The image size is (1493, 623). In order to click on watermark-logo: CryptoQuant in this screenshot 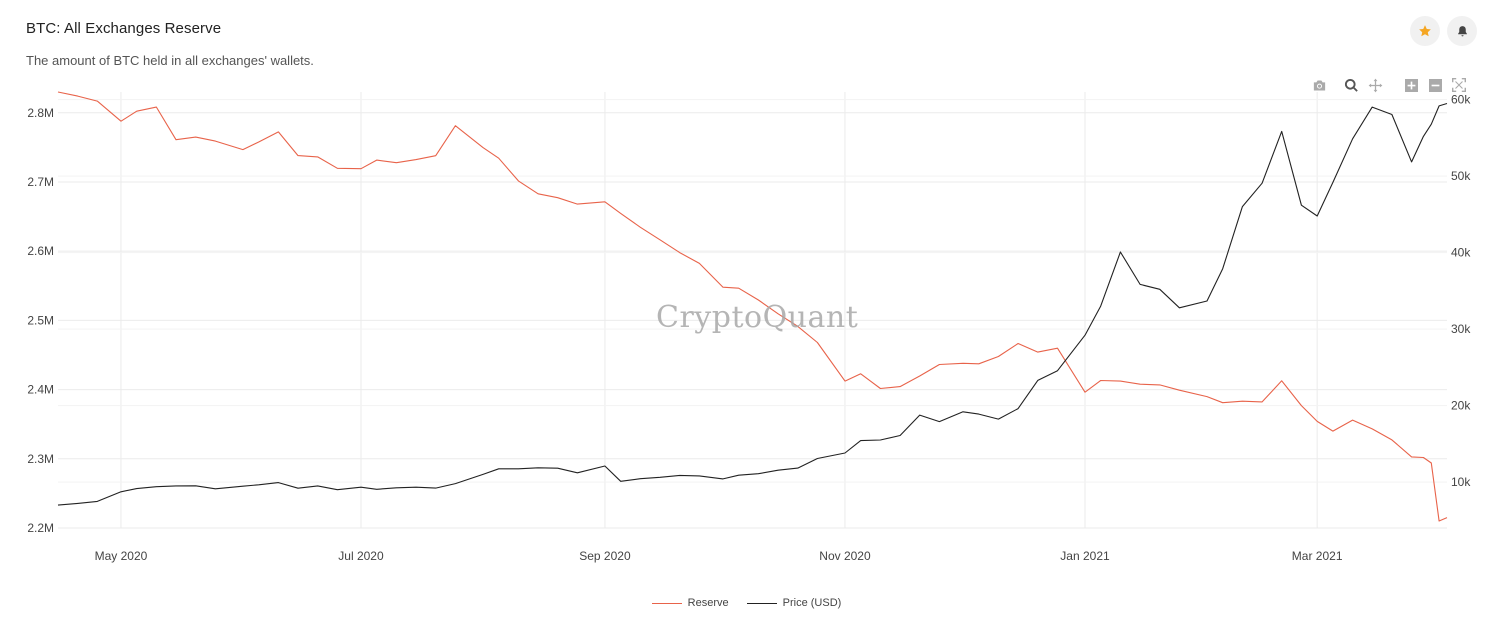, I will do `click(757, 317)`.